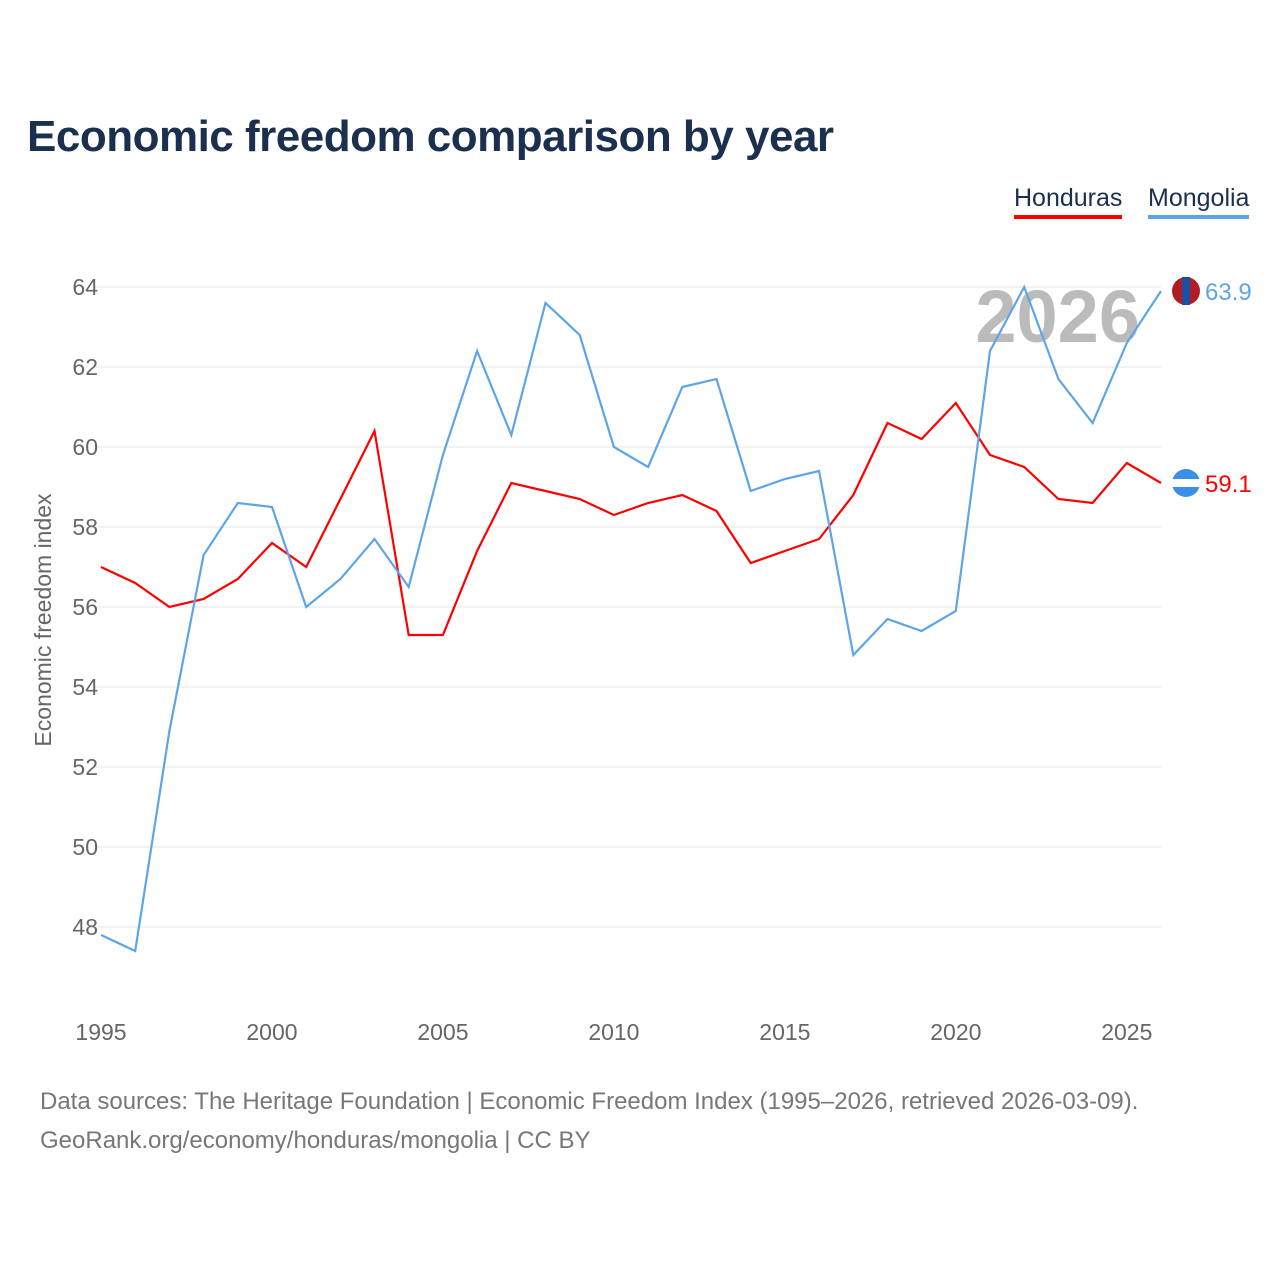  What do you see at coordinates (85, 847) in the screenshot?
I see `y-tick-label: 50` at bounding box center [85, 847].